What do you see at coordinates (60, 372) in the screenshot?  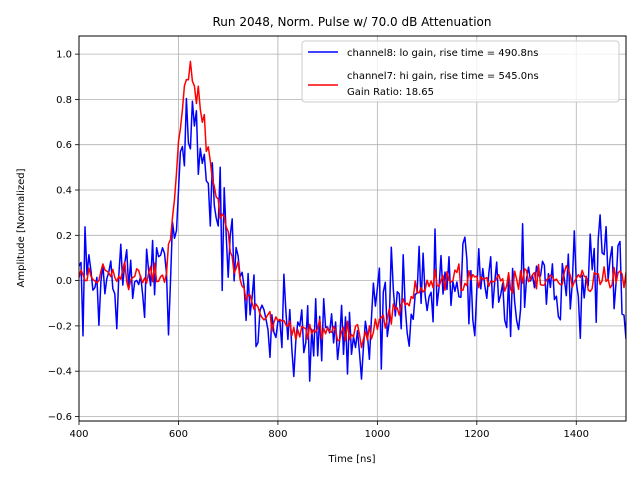 I see `y-tick-label: −0.4` at bounding box center [60, 372].